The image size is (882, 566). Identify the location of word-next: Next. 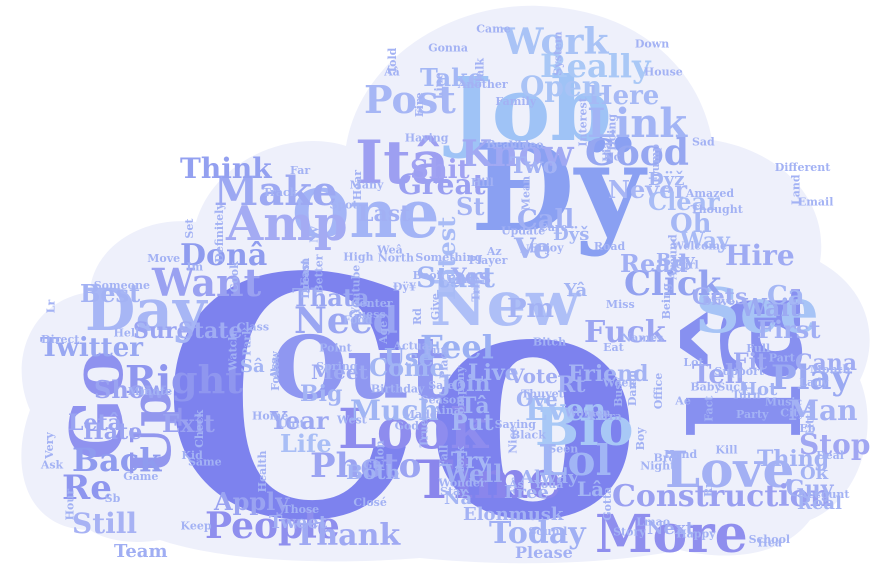
(671, 528).